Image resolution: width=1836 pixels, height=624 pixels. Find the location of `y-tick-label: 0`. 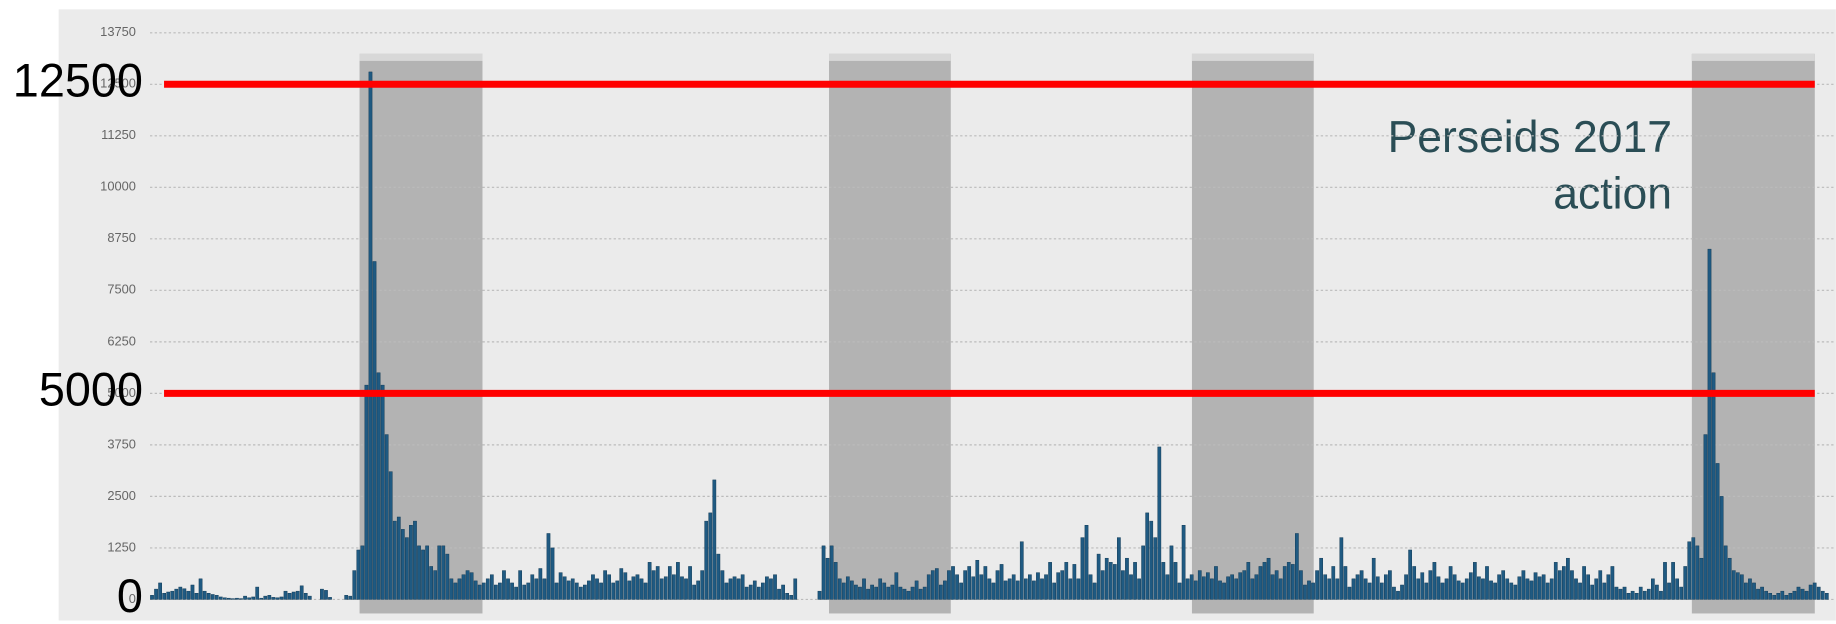

y-tick-label: 0 is located at coordinates (132, 598).